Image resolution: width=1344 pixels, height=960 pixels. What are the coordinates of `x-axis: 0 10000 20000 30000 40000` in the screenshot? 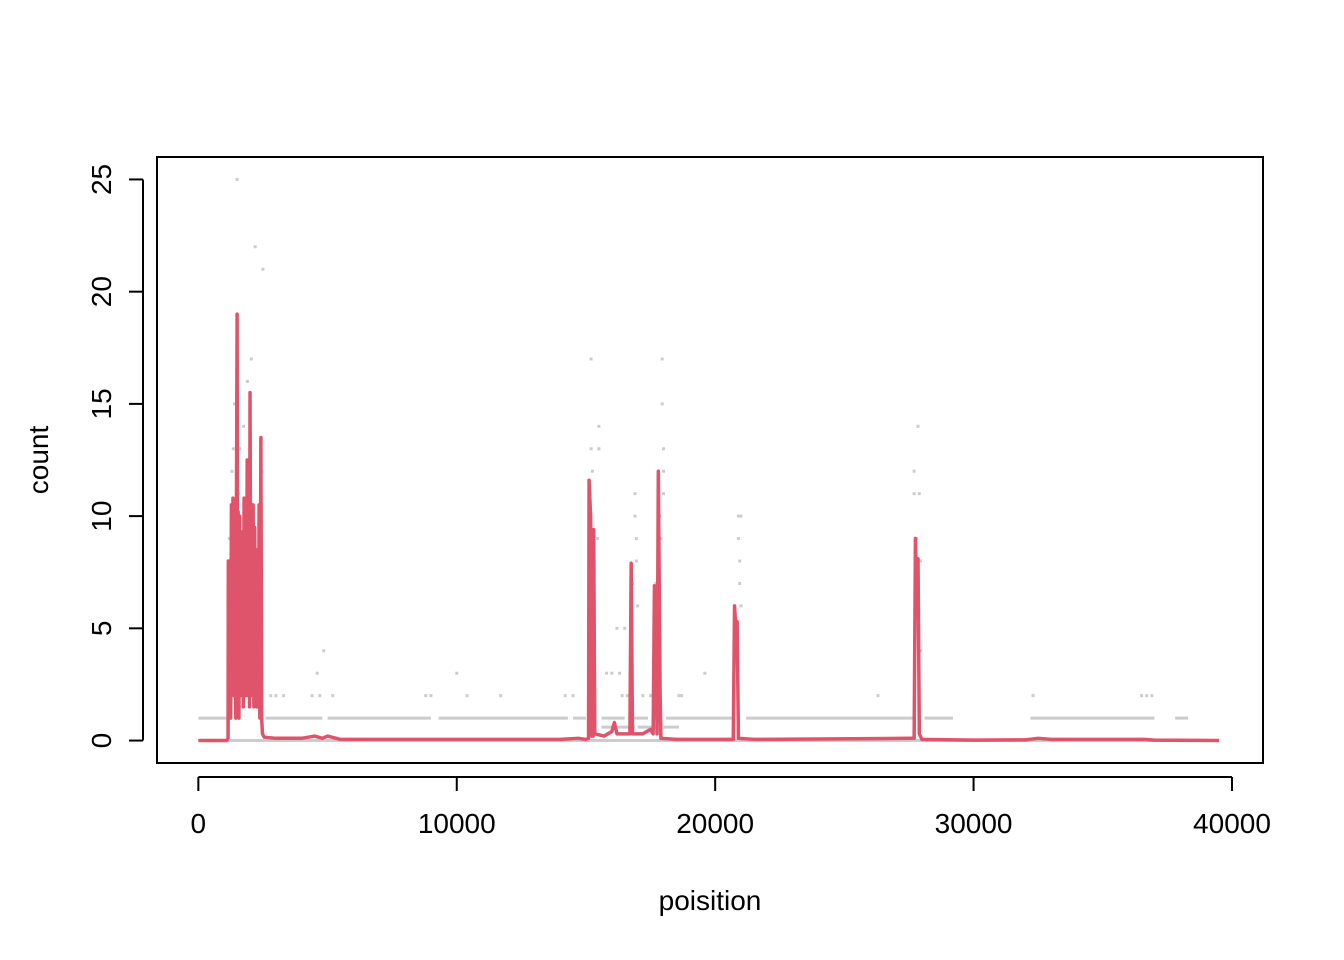 It's located at (731, 807).